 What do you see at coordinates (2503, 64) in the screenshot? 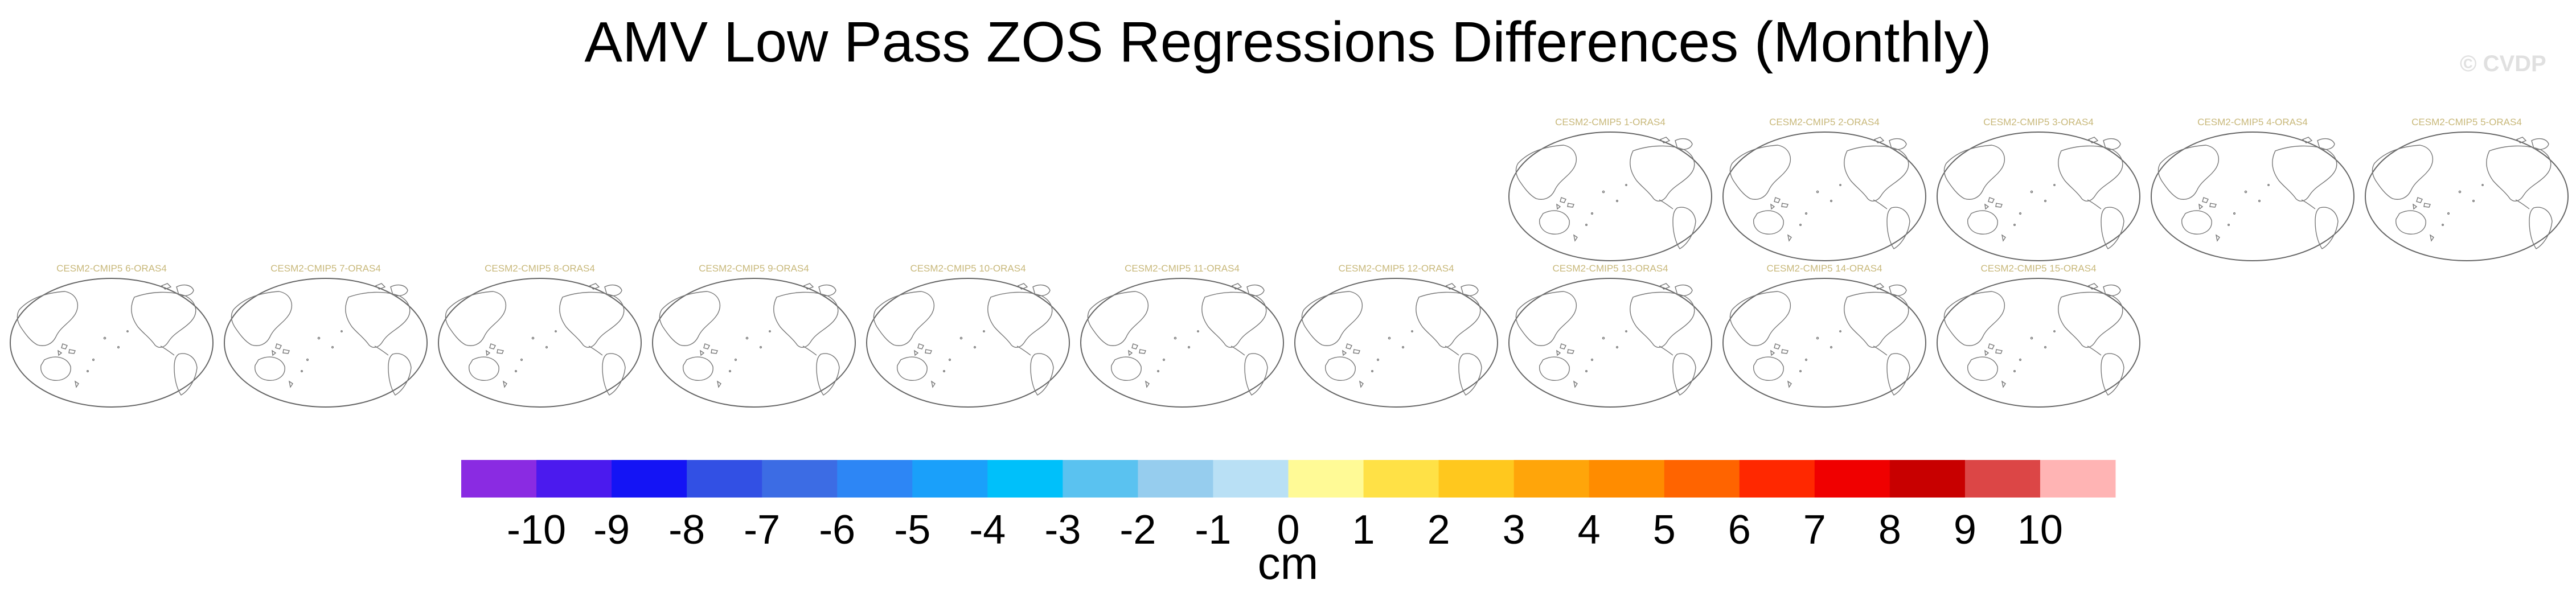
I see `cvdp-watermark: © CVDP` at bounding box center [2503, 64].